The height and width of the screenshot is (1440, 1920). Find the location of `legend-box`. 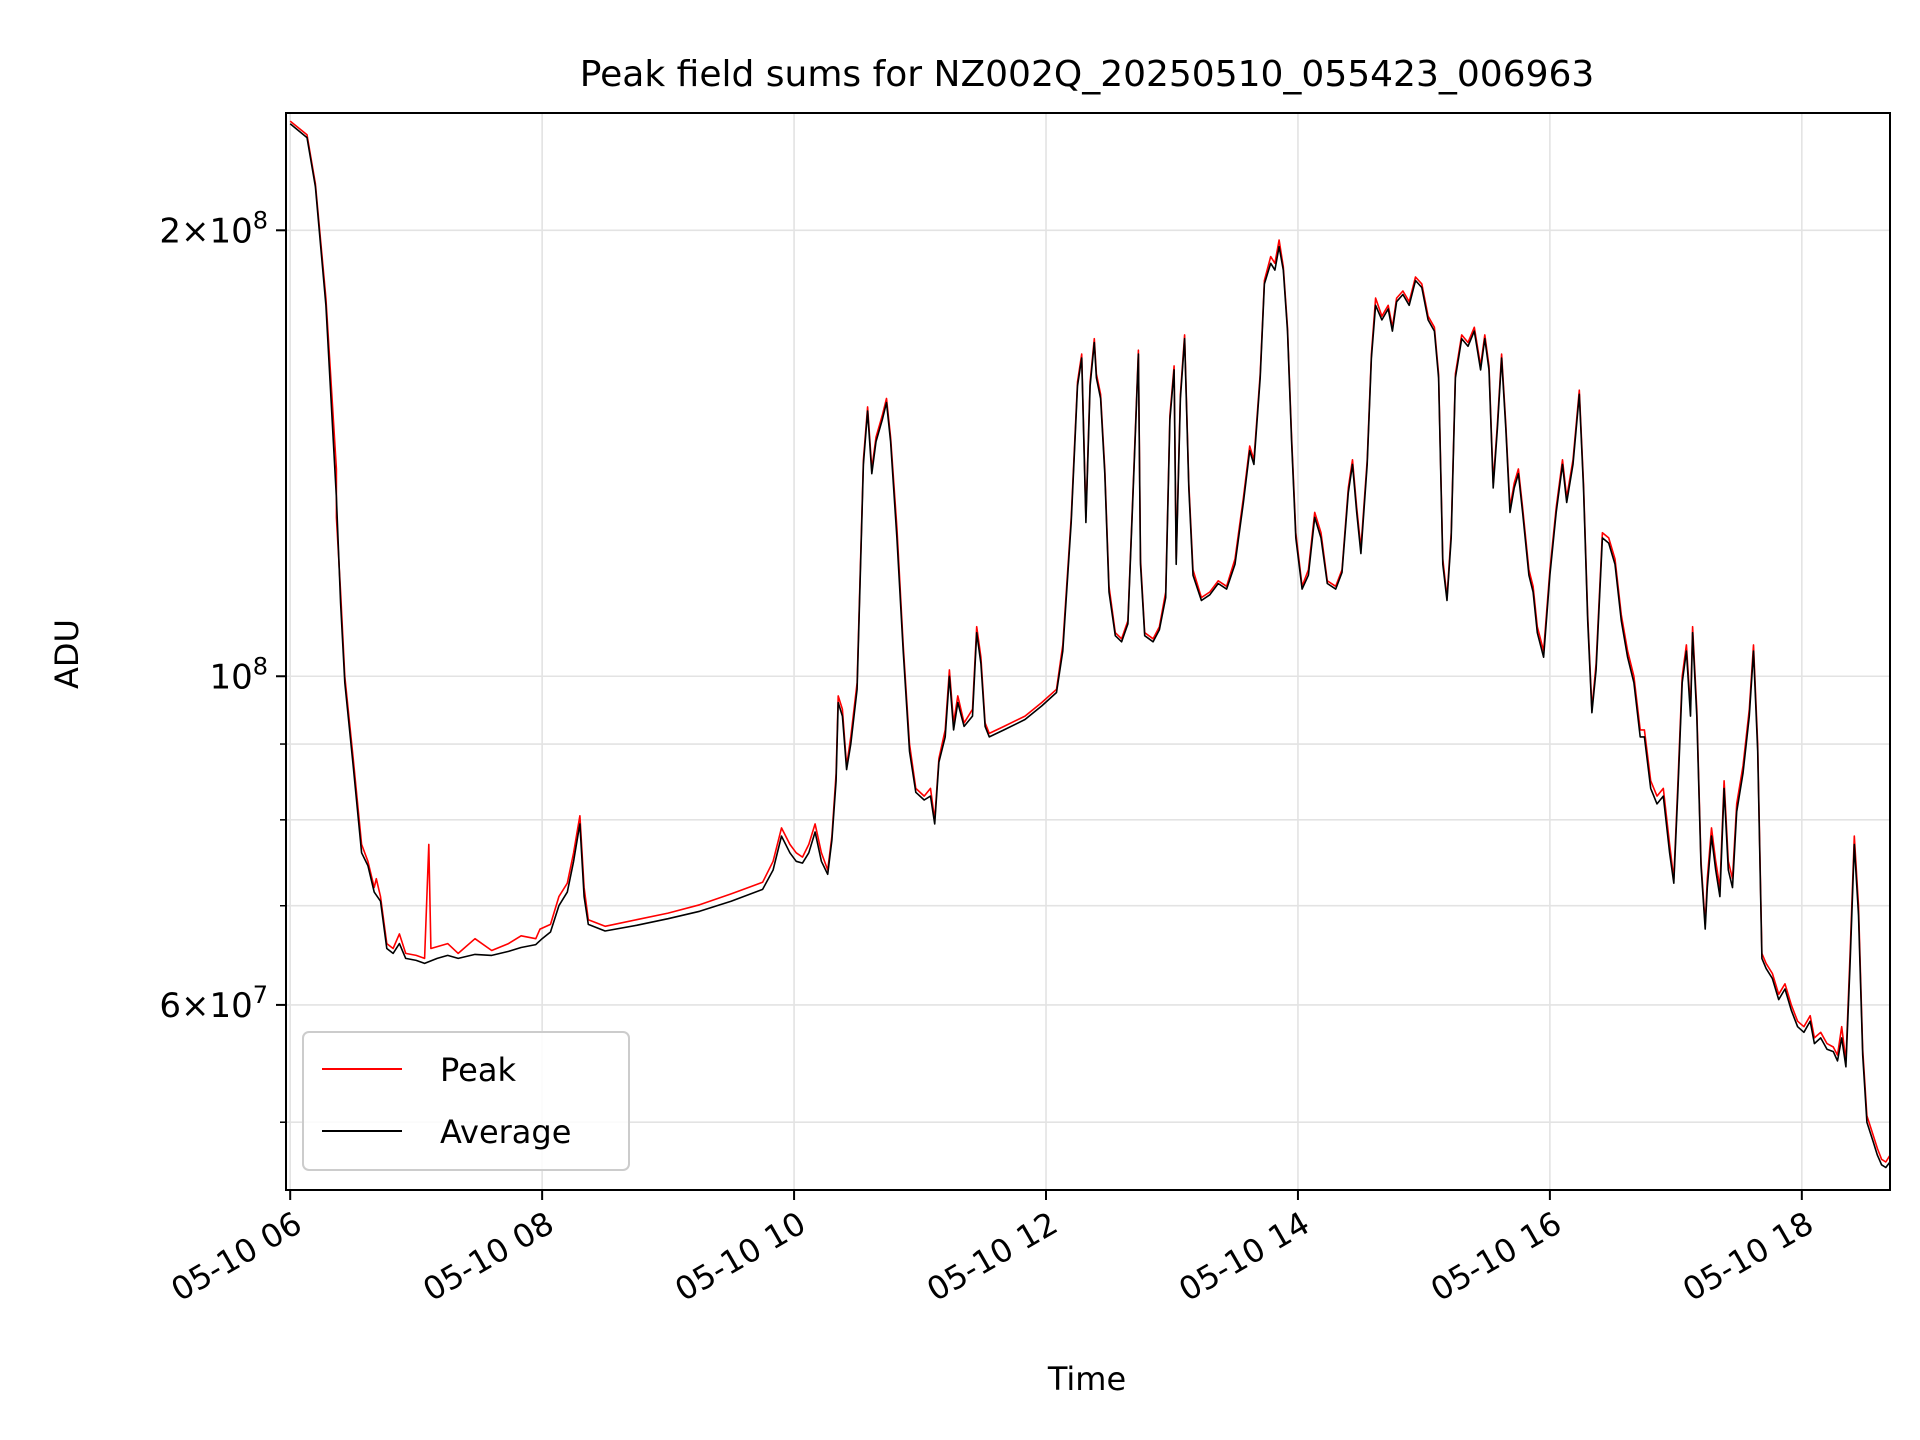

legend-box is located at coordinates (466, 1101).